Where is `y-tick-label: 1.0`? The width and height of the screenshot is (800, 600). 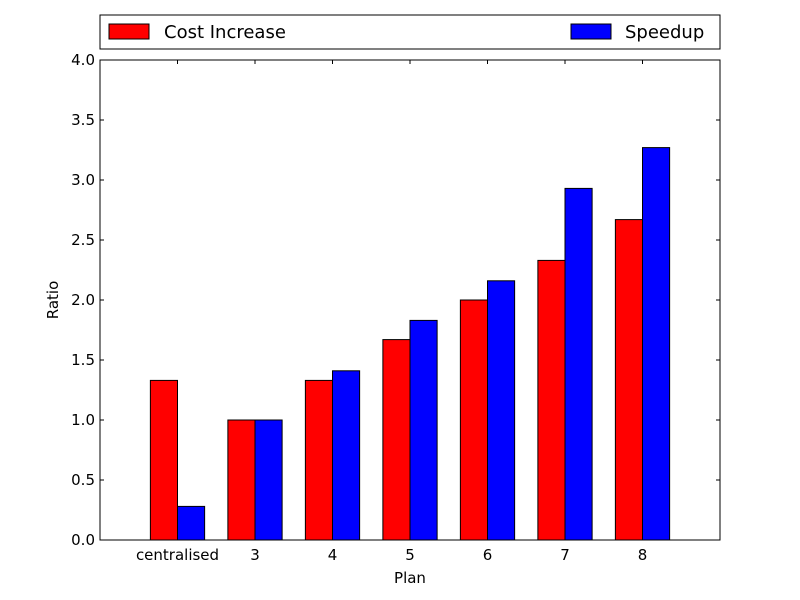 y-tick-label: 1.0 is located at coordinates (83, 420).